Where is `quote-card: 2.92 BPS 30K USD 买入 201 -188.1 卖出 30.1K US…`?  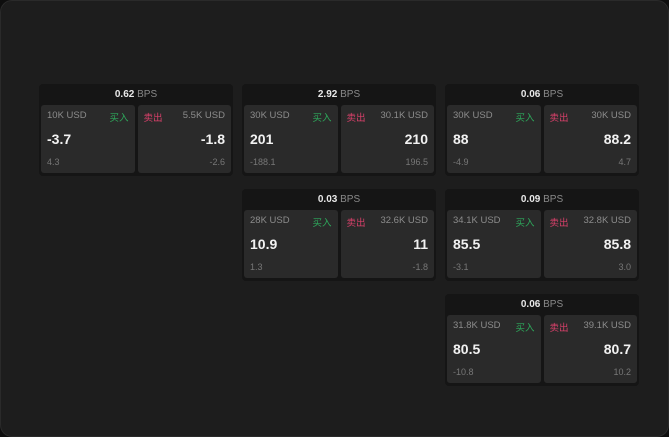 quote-card: 2.92 BPS 30K USD 买入 201 -188.1 卖出 30.1K US… is located at coordinates (339, 130).